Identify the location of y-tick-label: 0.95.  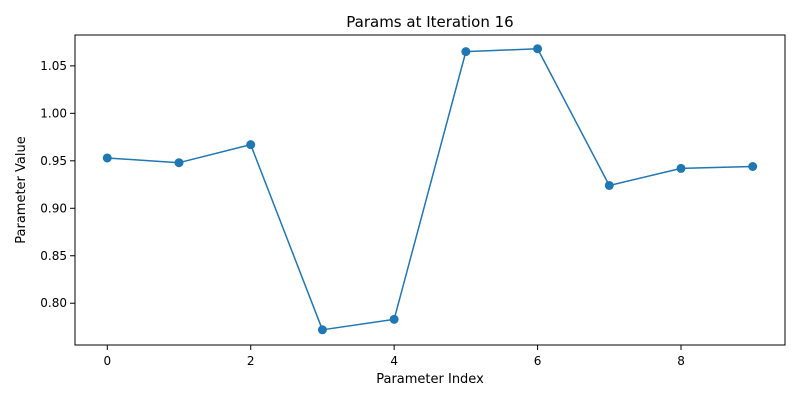
(53, 161).